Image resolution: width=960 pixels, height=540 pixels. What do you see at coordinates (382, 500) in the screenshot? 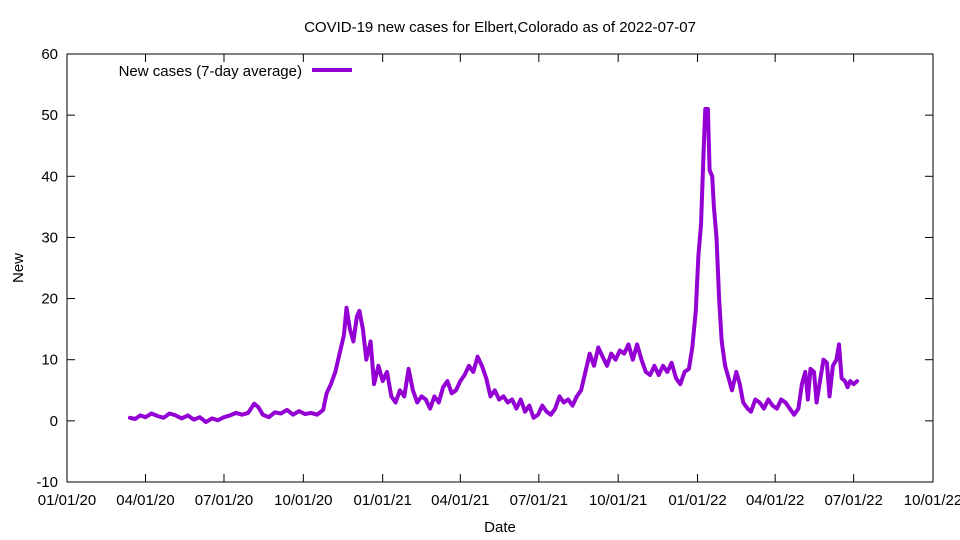
I see `x-tick-label: 01/01/21` at bounding box center [382, 500].